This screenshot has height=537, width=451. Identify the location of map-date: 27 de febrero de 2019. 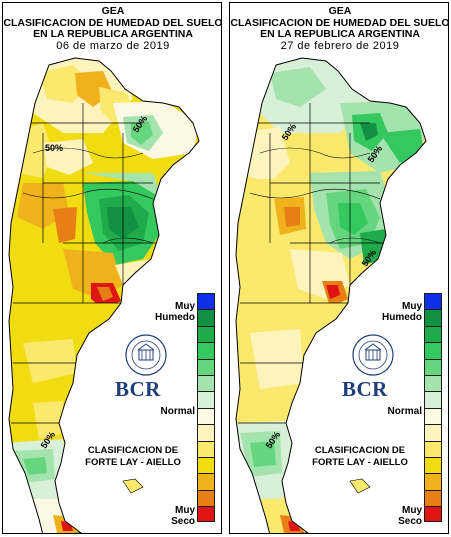
(340, 45).